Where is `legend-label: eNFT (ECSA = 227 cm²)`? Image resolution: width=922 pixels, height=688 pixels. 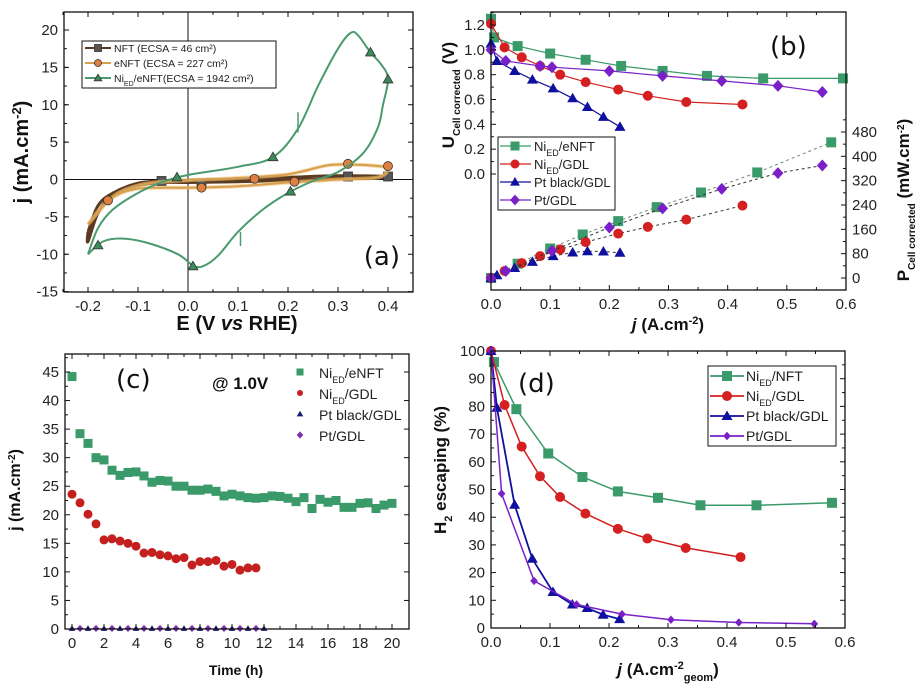
legend-label: eNFT (ECSA = 227 cm²) is located at coordinates (171, 64).